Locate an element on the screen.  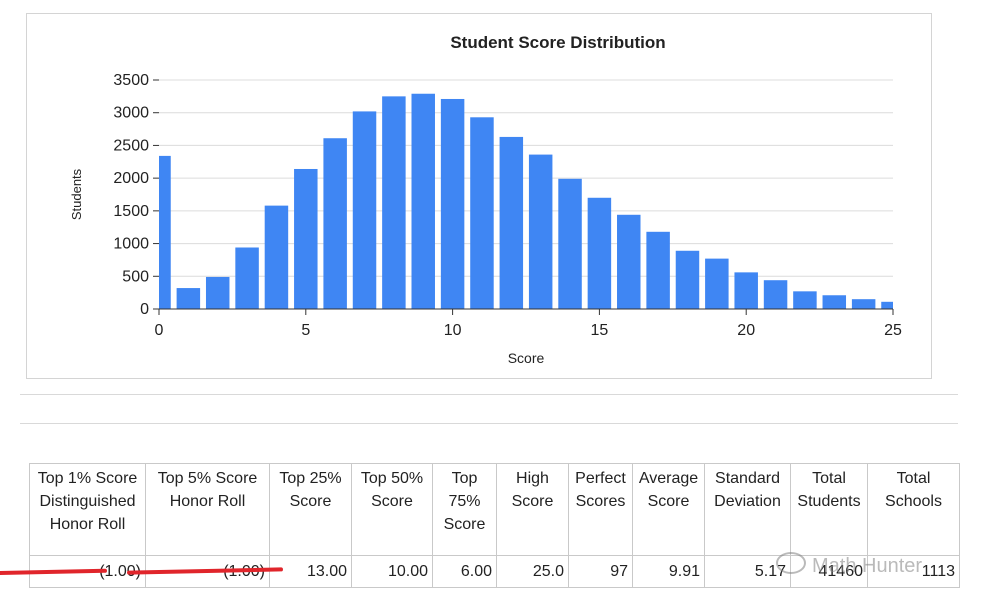
x-tick-label: 5 is located at coordinates (305, 330).